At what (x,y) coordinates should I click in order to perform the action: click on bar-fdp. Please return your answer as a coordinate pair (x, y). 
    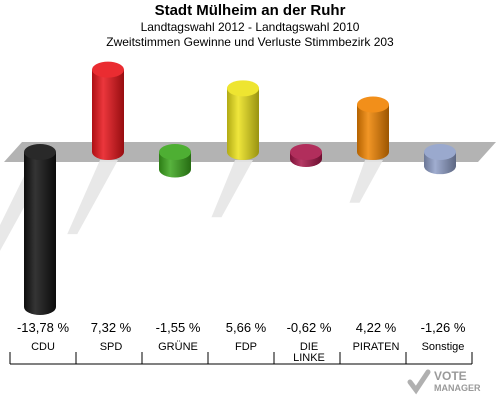
    Looking at the image, I should click on (243, 120).